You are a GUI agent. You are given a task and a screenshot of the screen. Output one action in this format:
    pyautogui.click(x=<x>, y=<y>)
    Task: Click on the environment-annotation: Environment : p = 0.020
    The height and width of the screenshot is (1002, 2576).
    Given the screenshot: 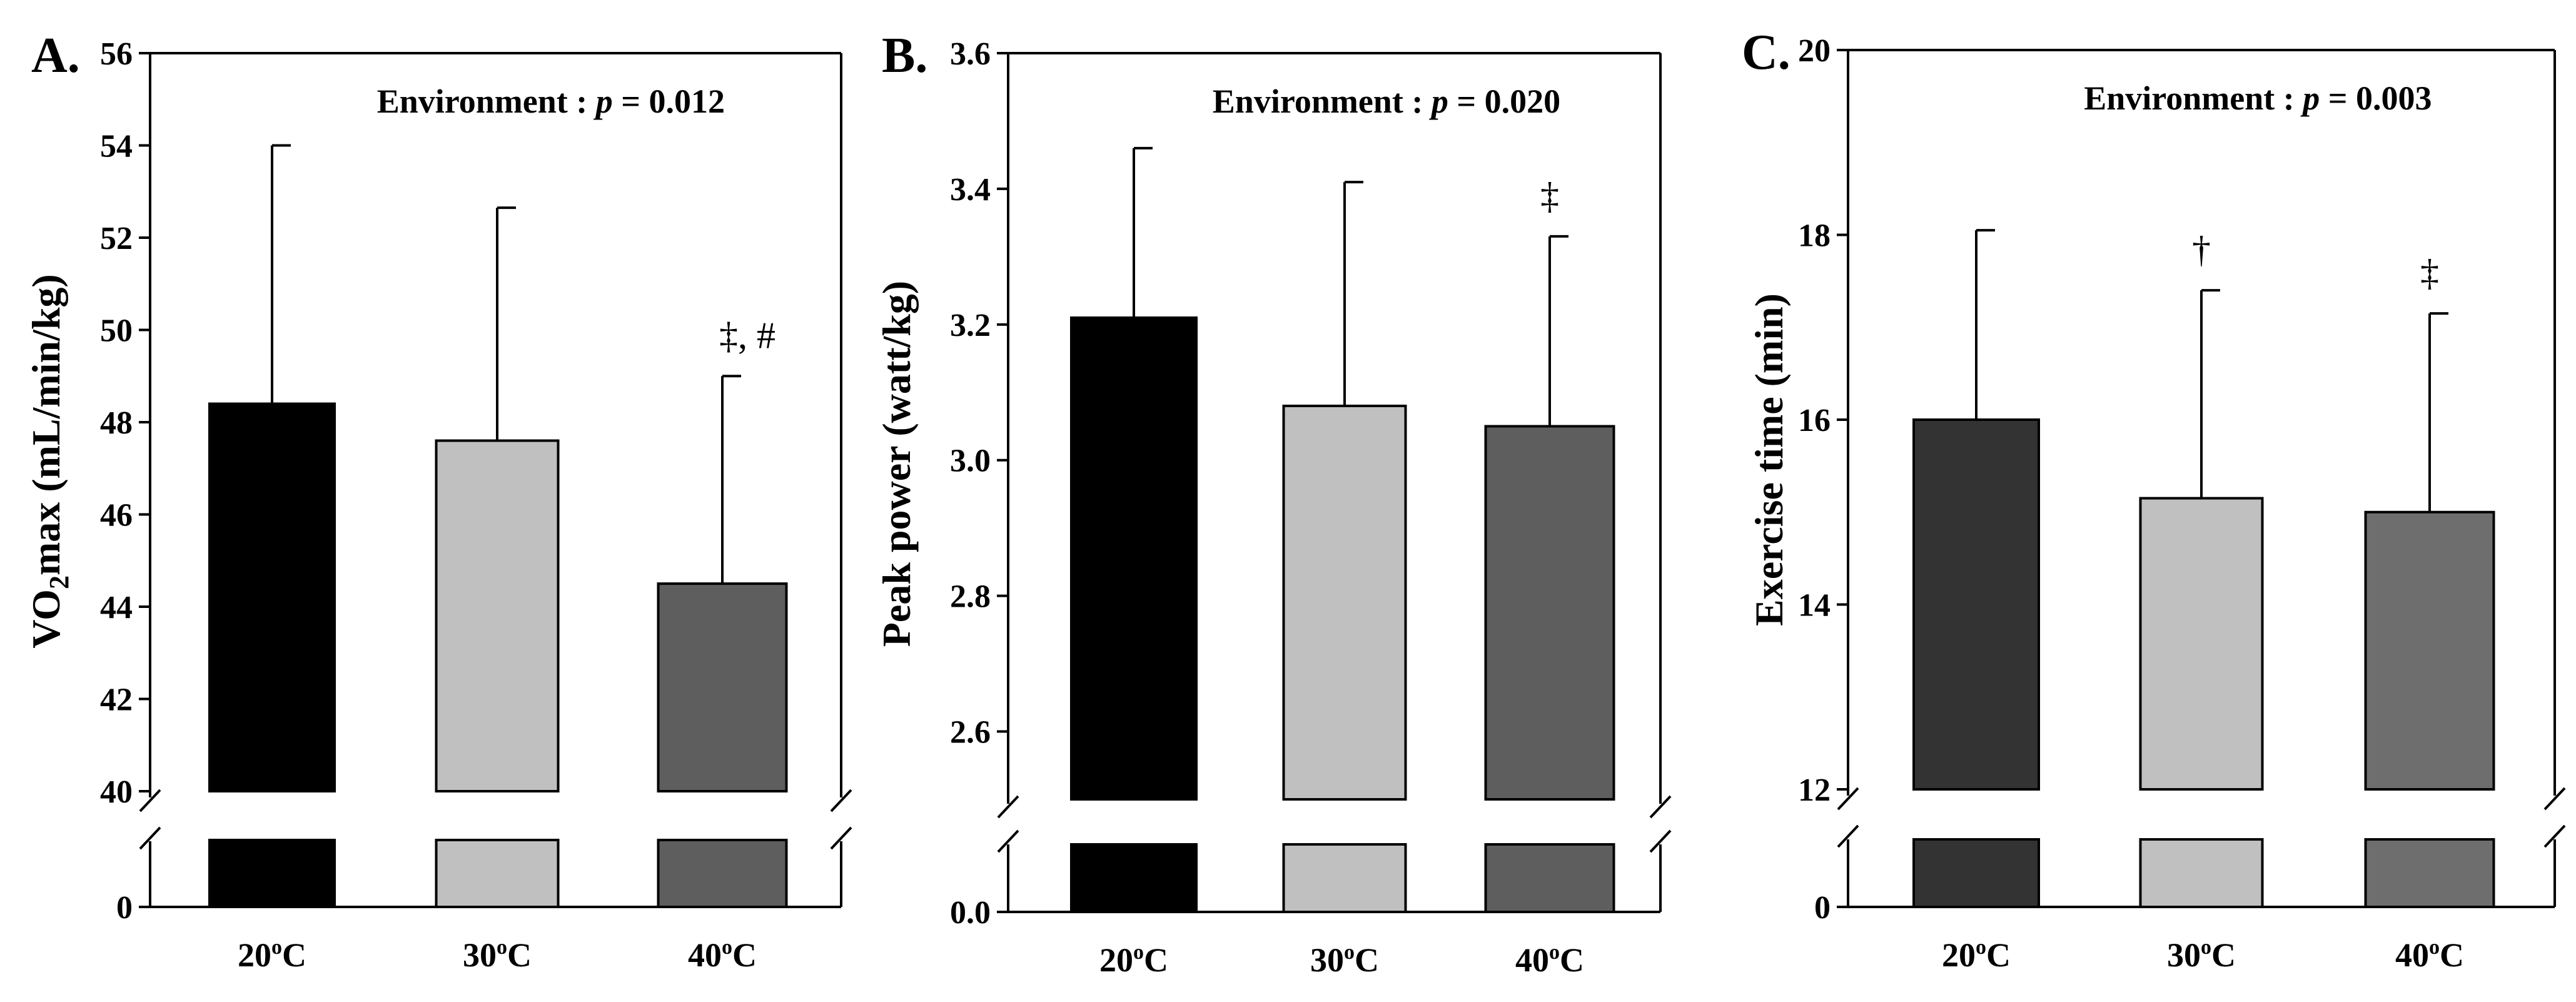 What is the action you would take?
    pyautogui.click(x=1386, y=101)
    